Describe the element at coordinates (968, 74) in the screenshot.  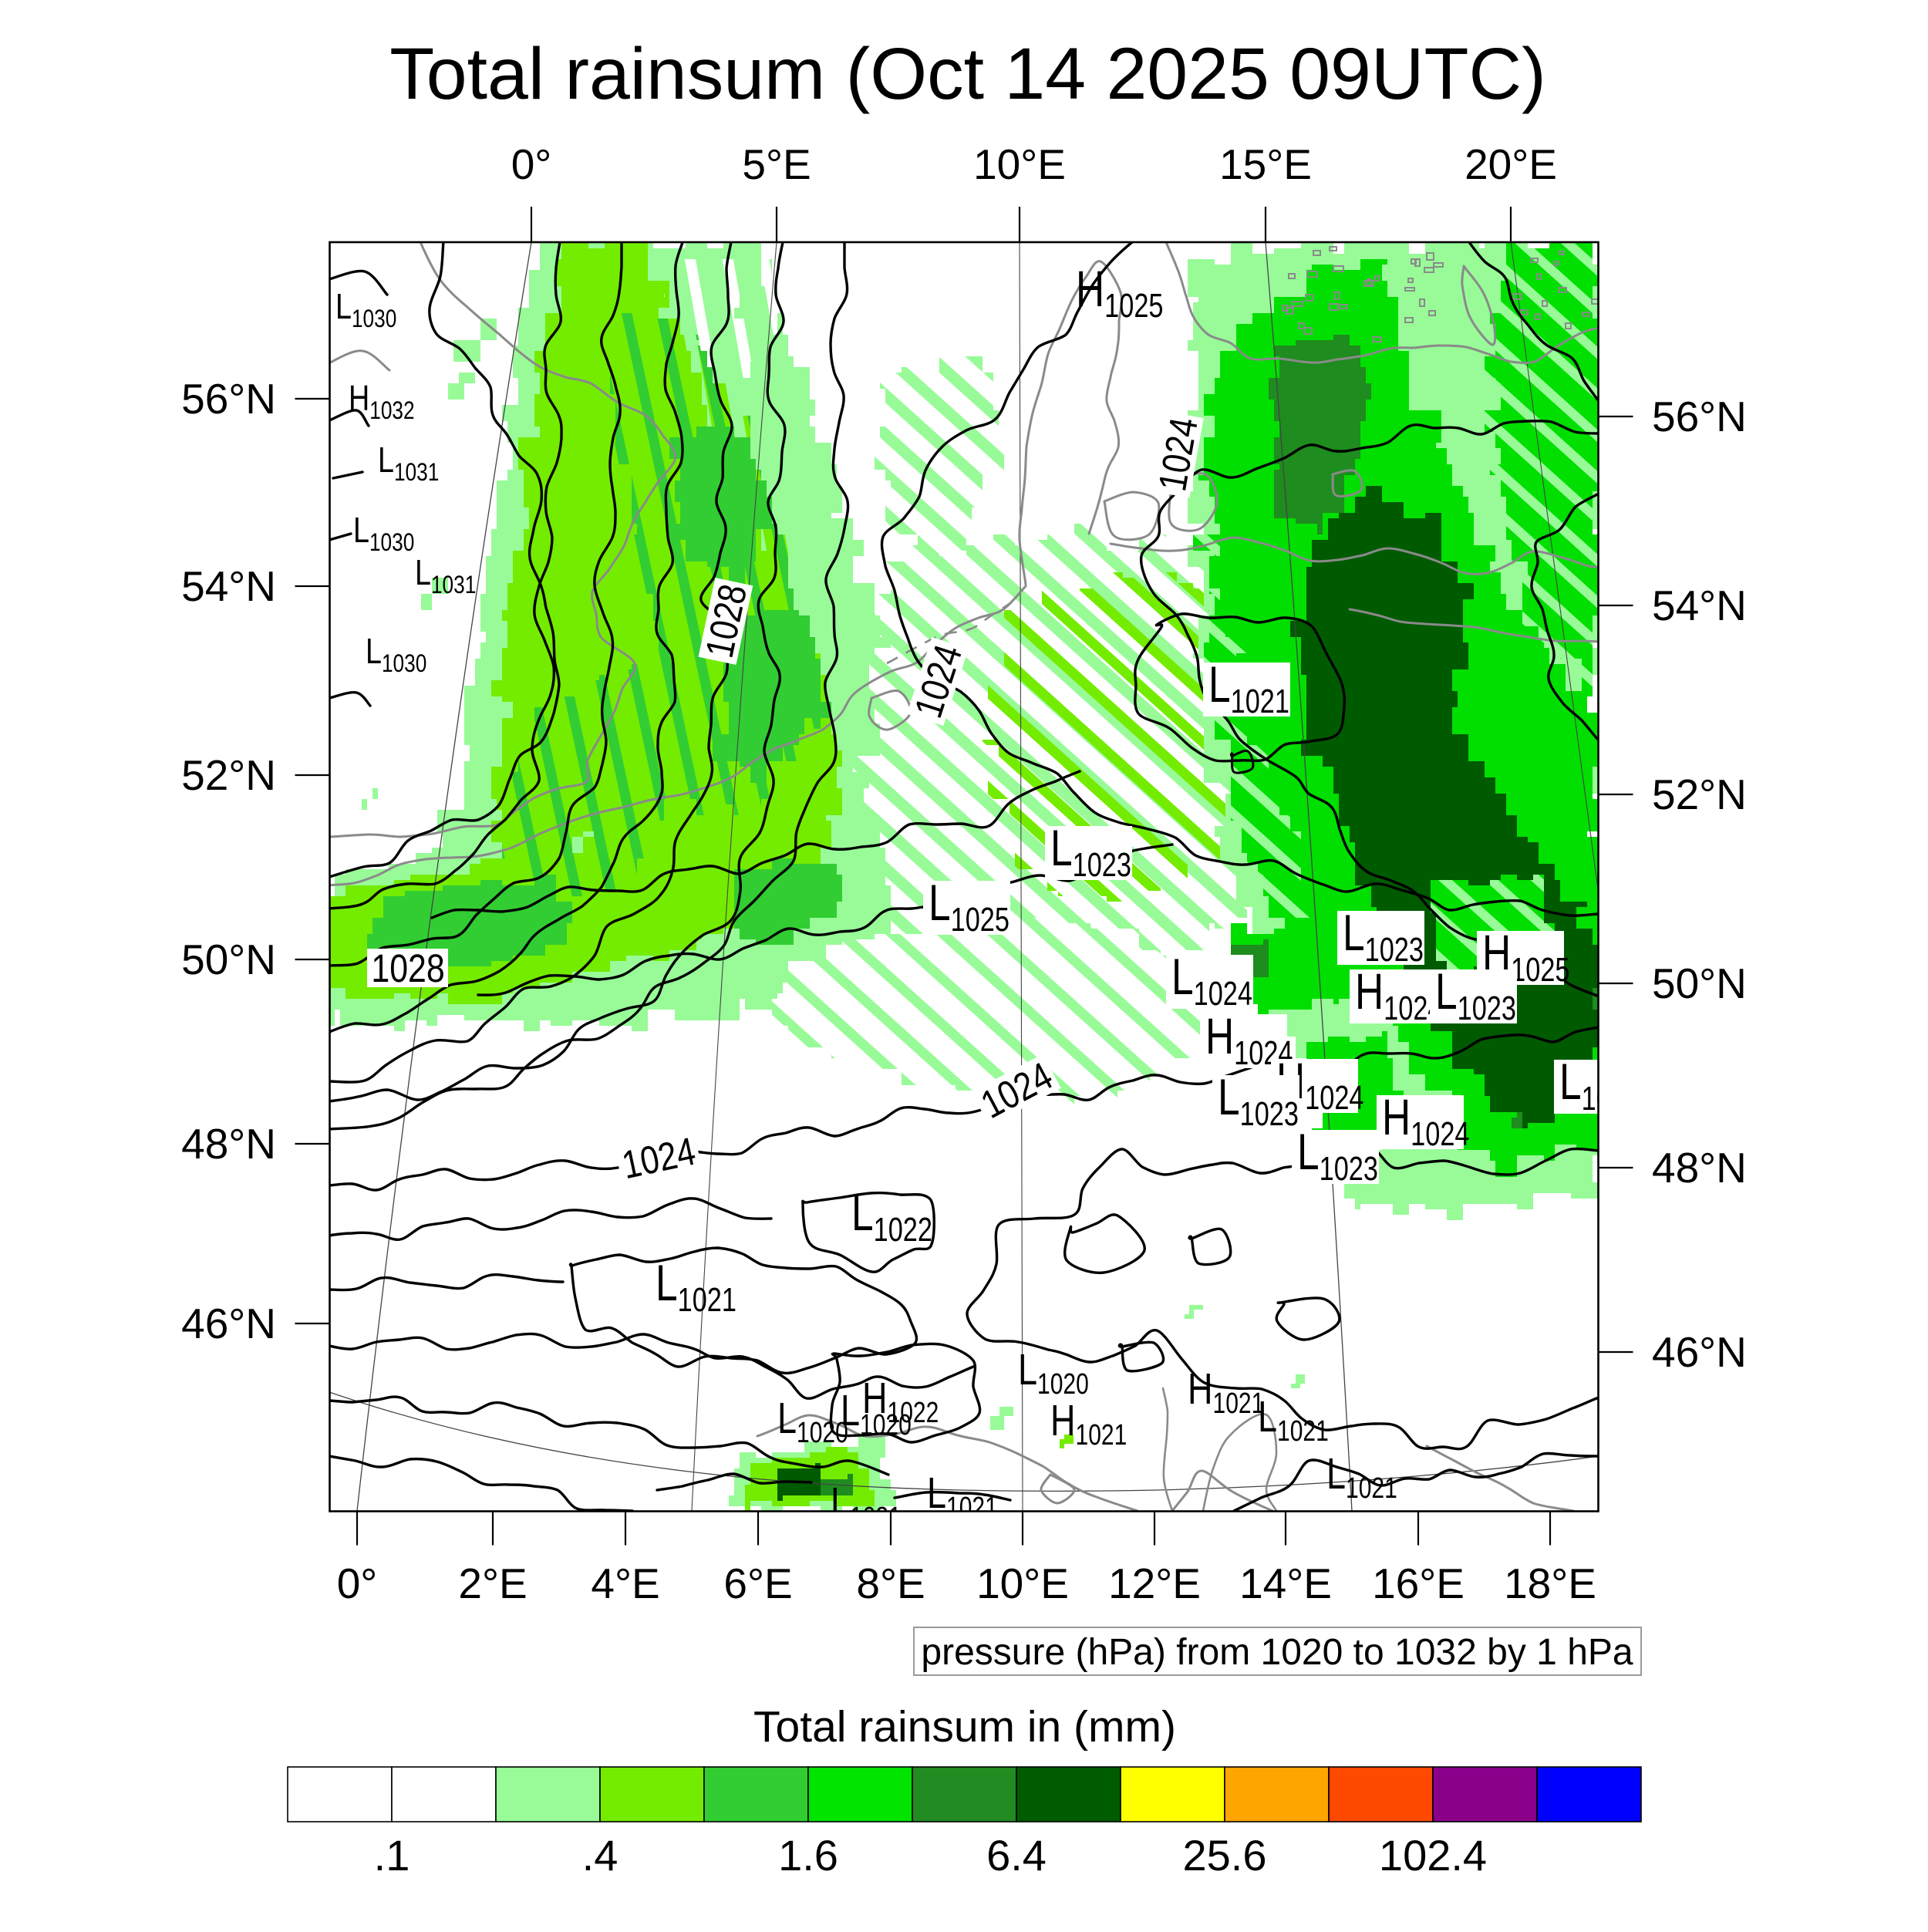
I see `svg-text:Total rainsum (Oct 14 2025 09U: Total rainsum (Oct 14 2025 09UTC)` at that location.